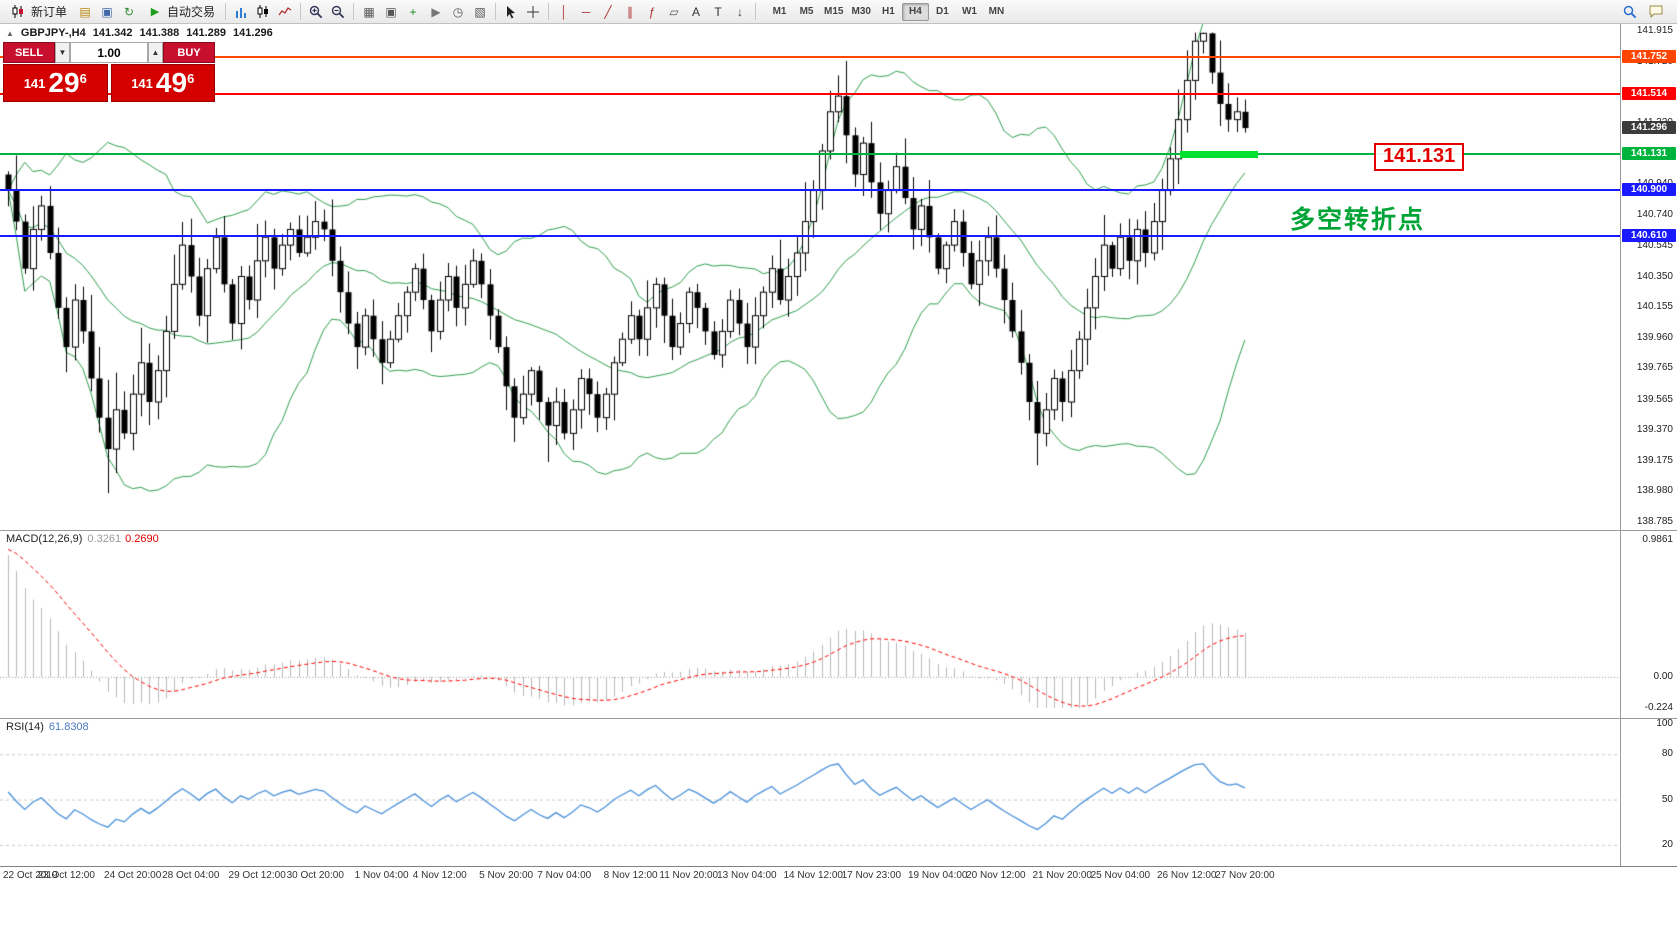 Image resolution: width=1677 pixels, height=950 pixels. I want to click on date-label: 26 Nov 12:00, so click(1187, 875).